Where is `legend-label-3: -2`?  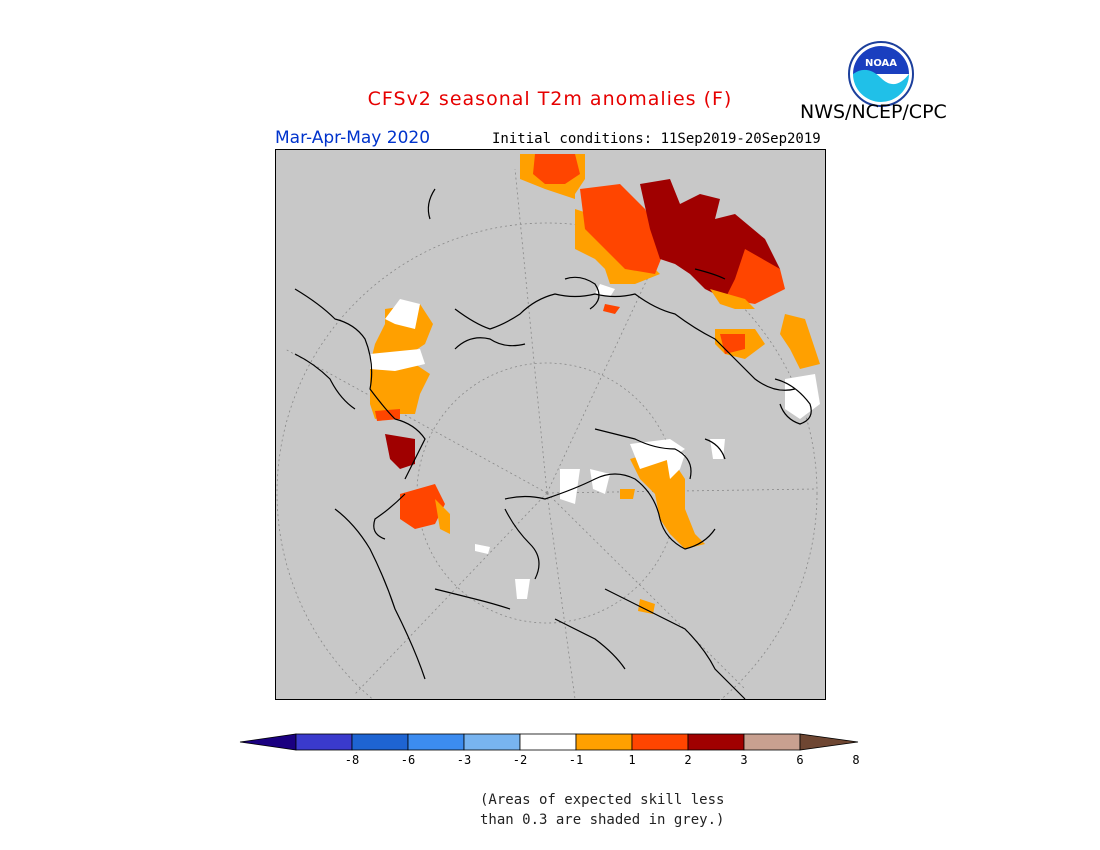 legend-label-3: -2 is located at coordinates (520, 760).